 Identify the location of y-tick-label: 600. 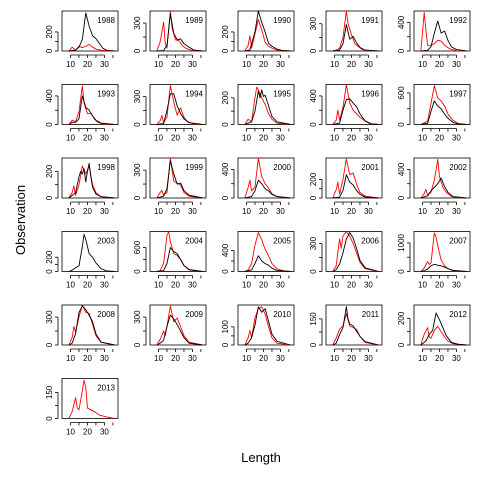
(137, 247).